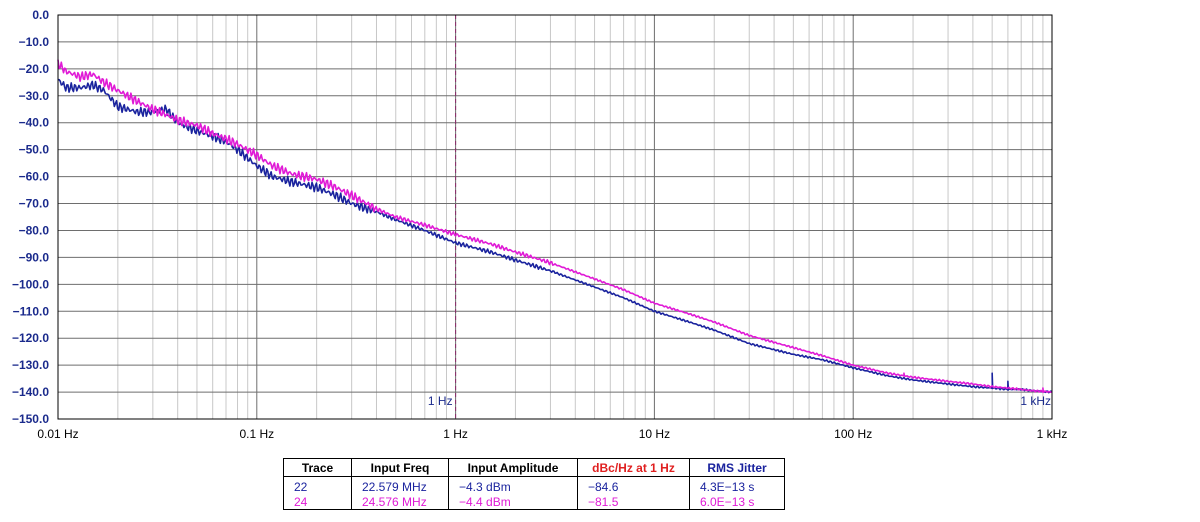 The image size is (1200, 522). What do you see at coordinates (256, 434) in the screenshot?
I see `x-tick-label: 0.1 Hz` at bounding box center [256, 434].